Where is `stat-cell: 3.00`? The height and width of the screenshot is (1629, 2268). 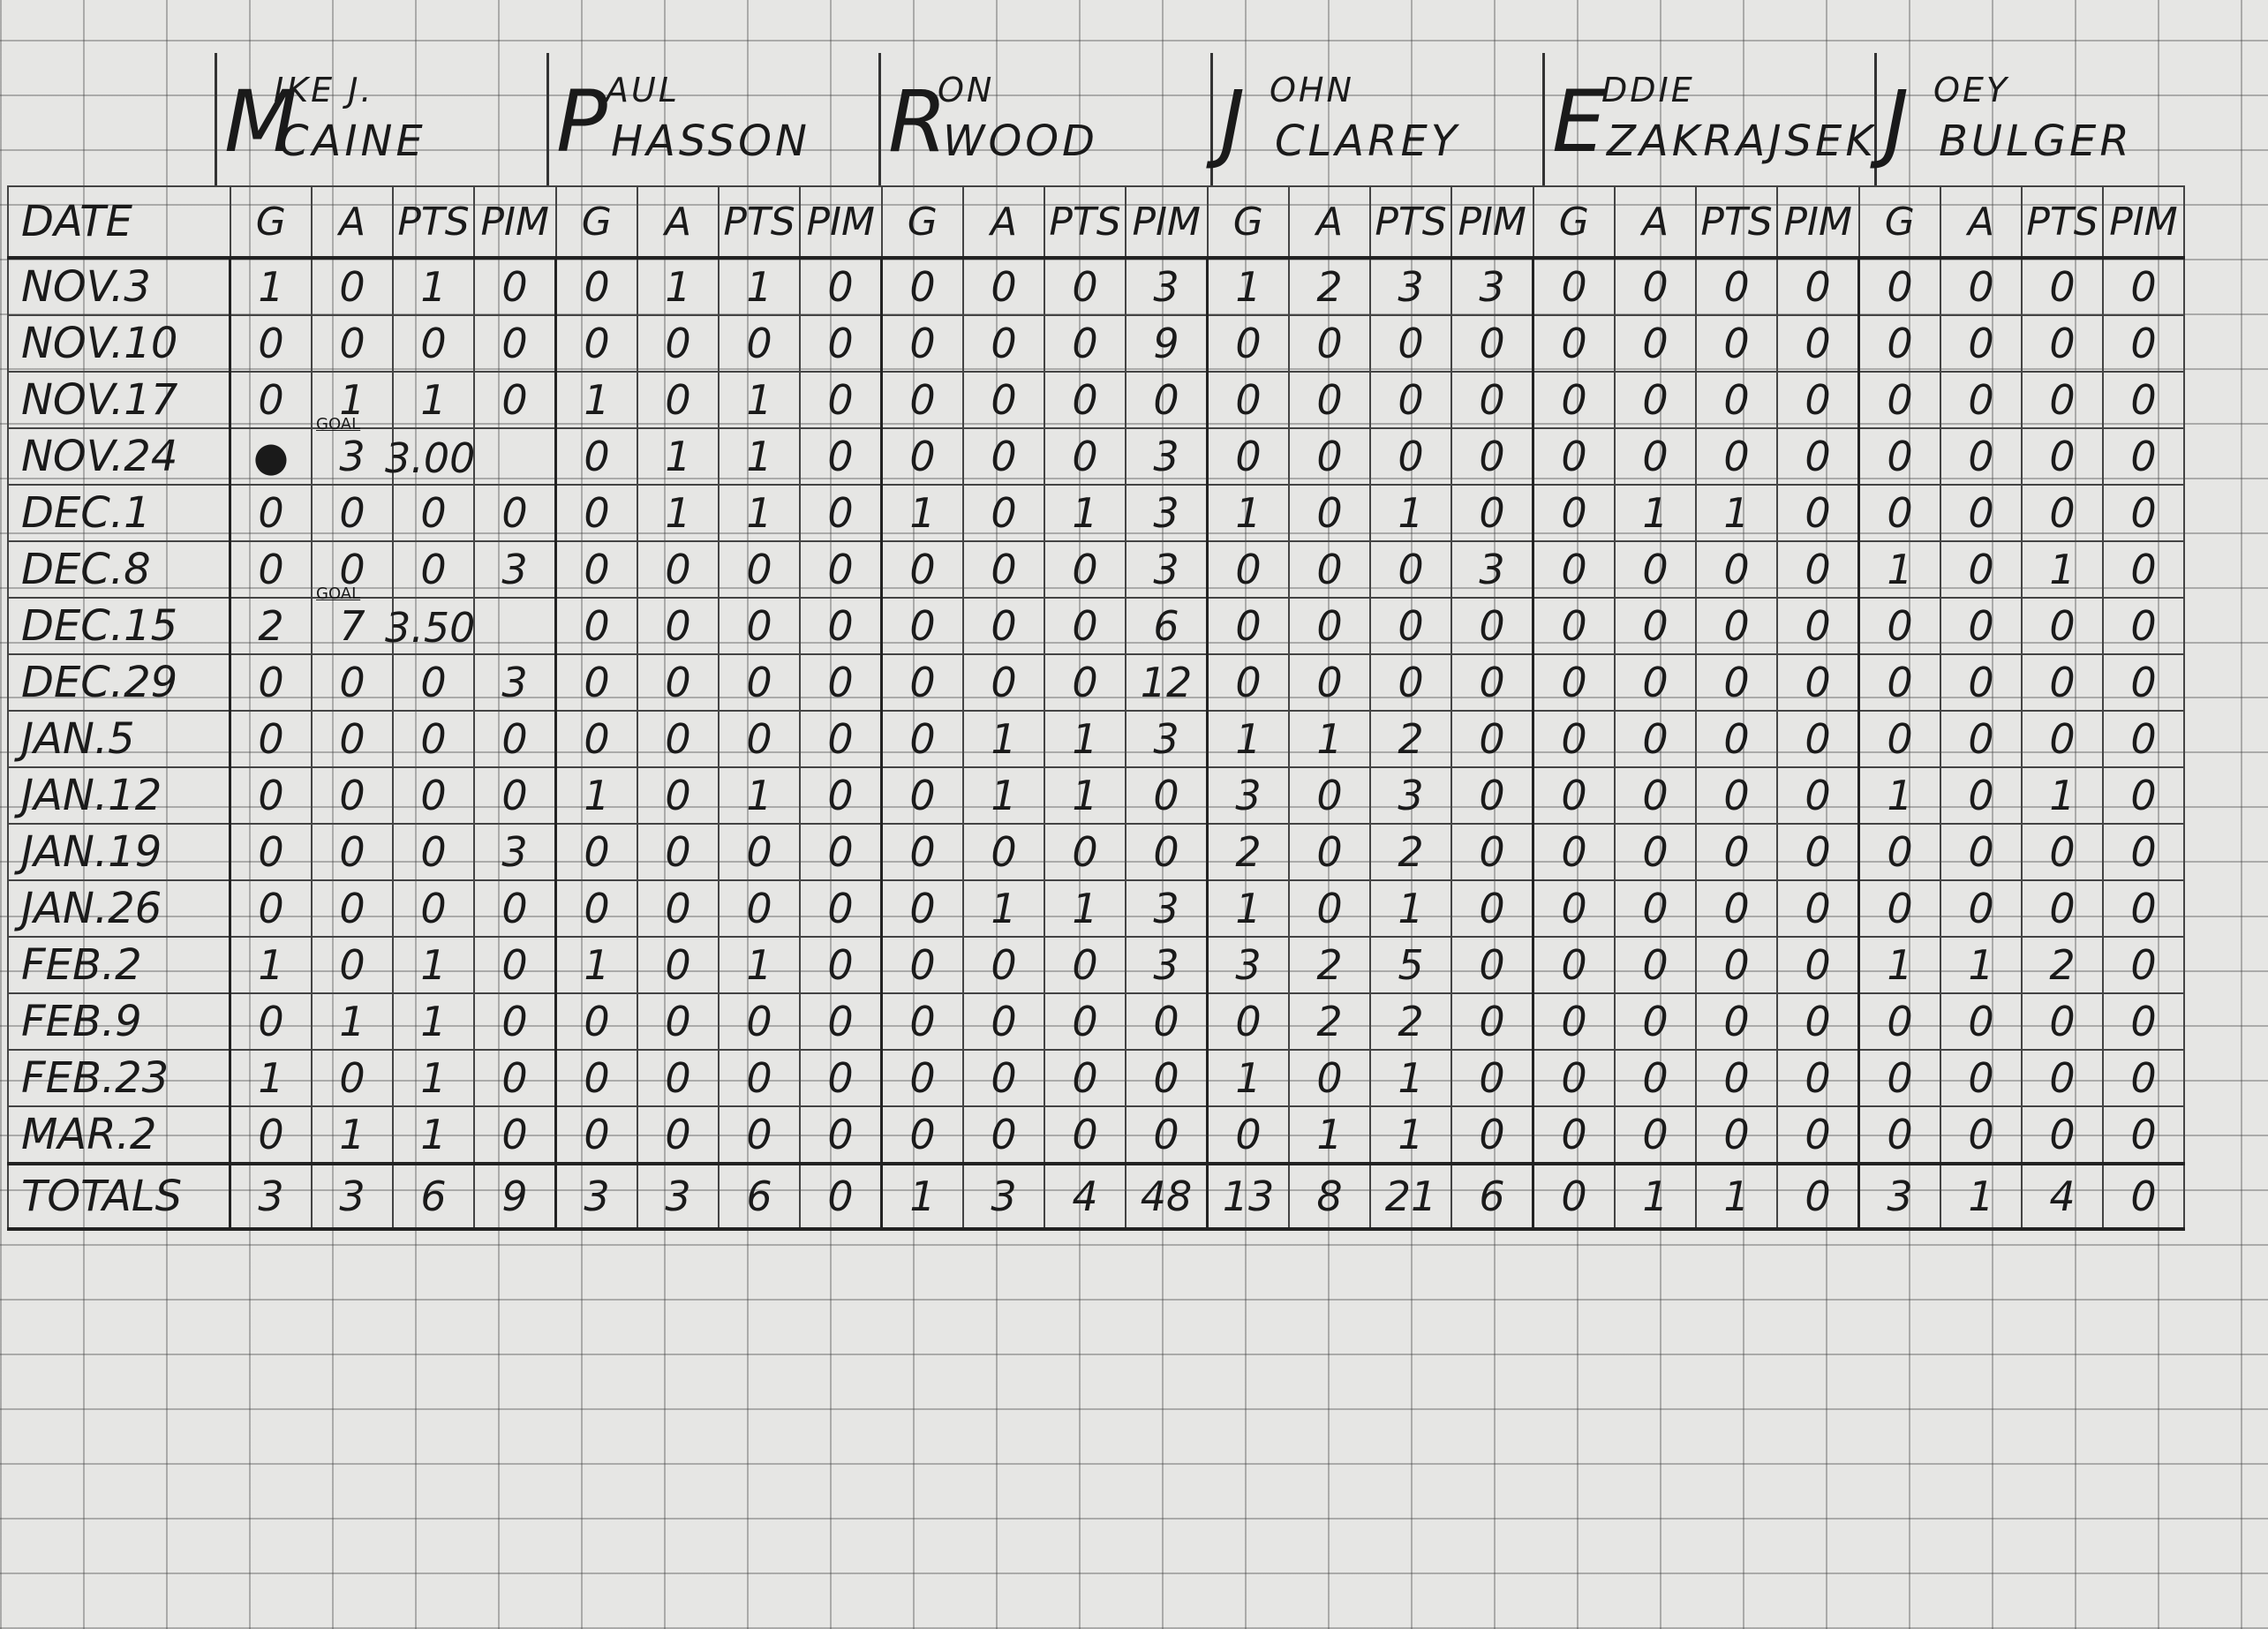
stat-cell: 3.00 is located at coordinates (430, 457).